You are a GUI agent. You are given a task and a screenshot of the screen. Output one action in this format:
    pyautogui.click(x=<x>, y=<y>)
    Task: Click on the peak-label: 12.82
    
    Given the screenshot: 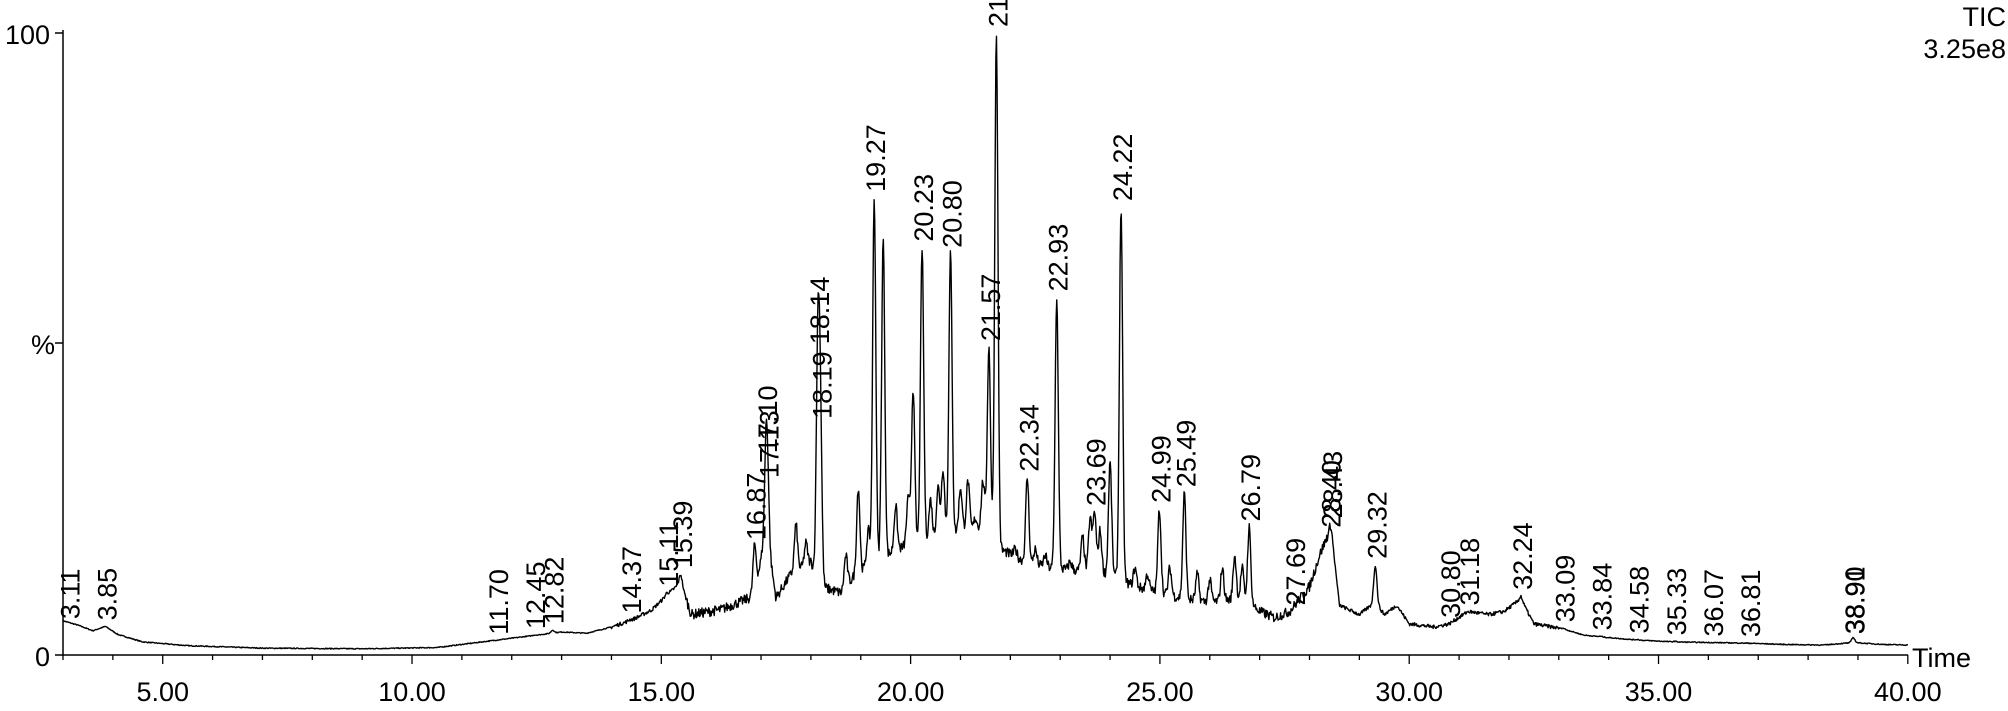 What is the action you would take?
    pyautogui.click(x=555, y=591)
    